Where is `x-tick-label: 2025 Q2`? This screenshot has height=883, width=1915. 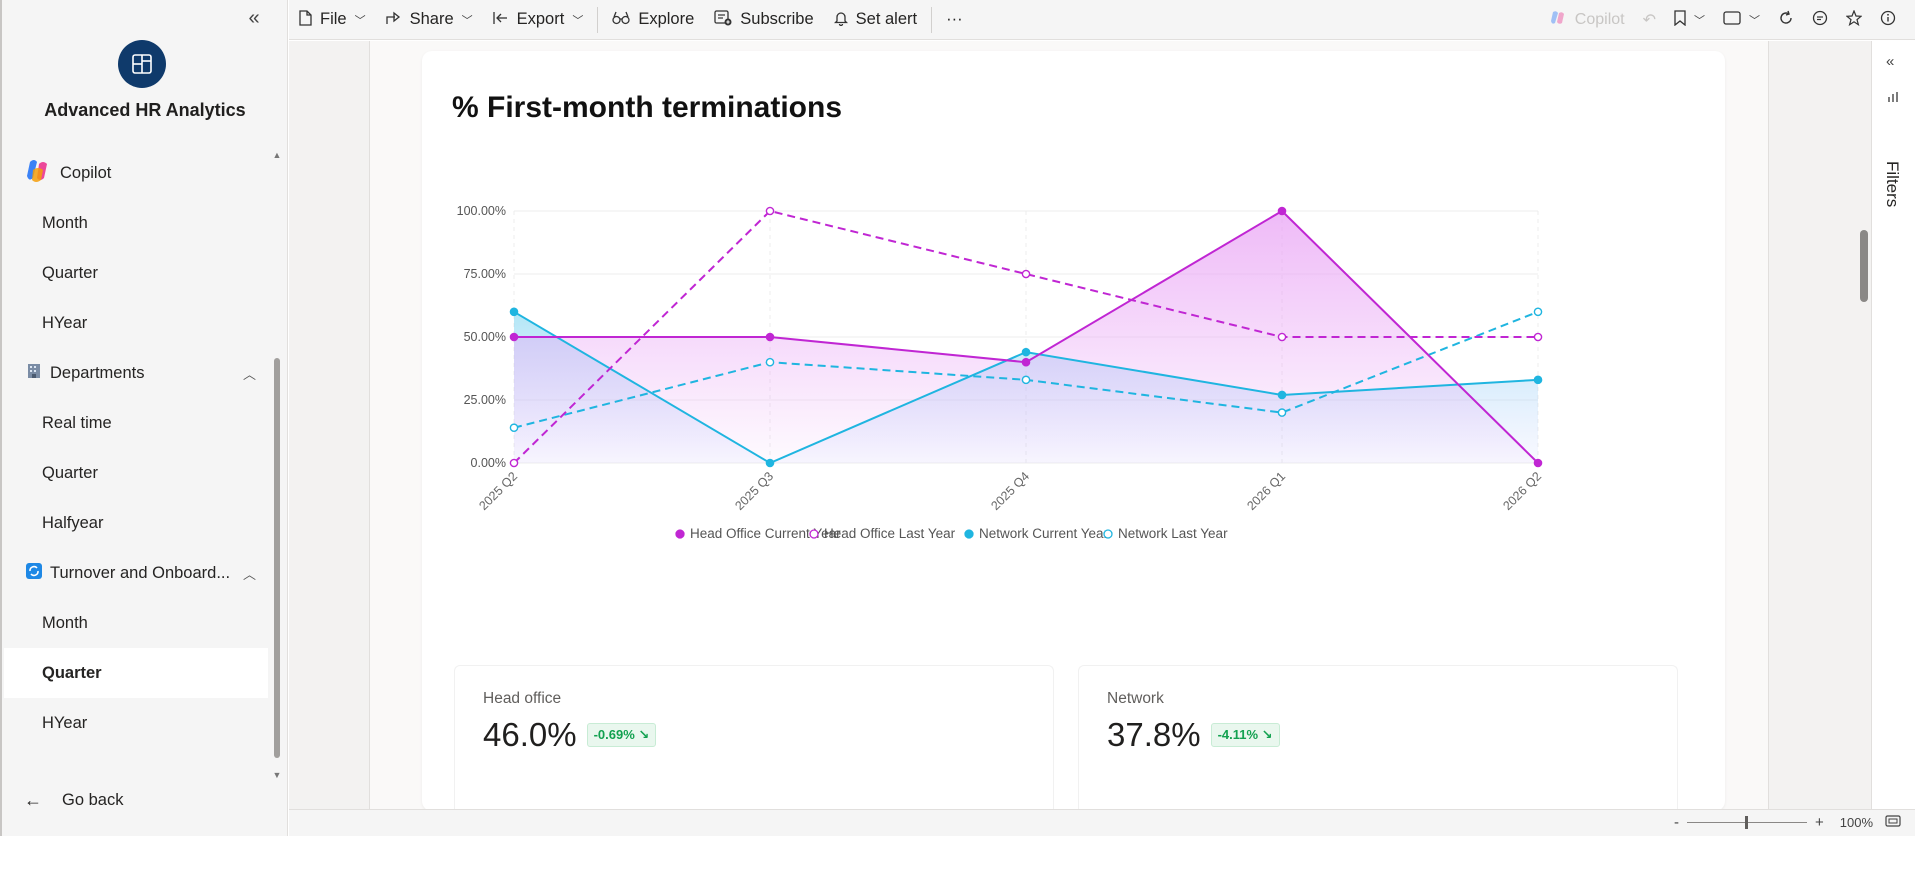 x-tick-label: 2025 Q2 is located at coordinates (498, 491).